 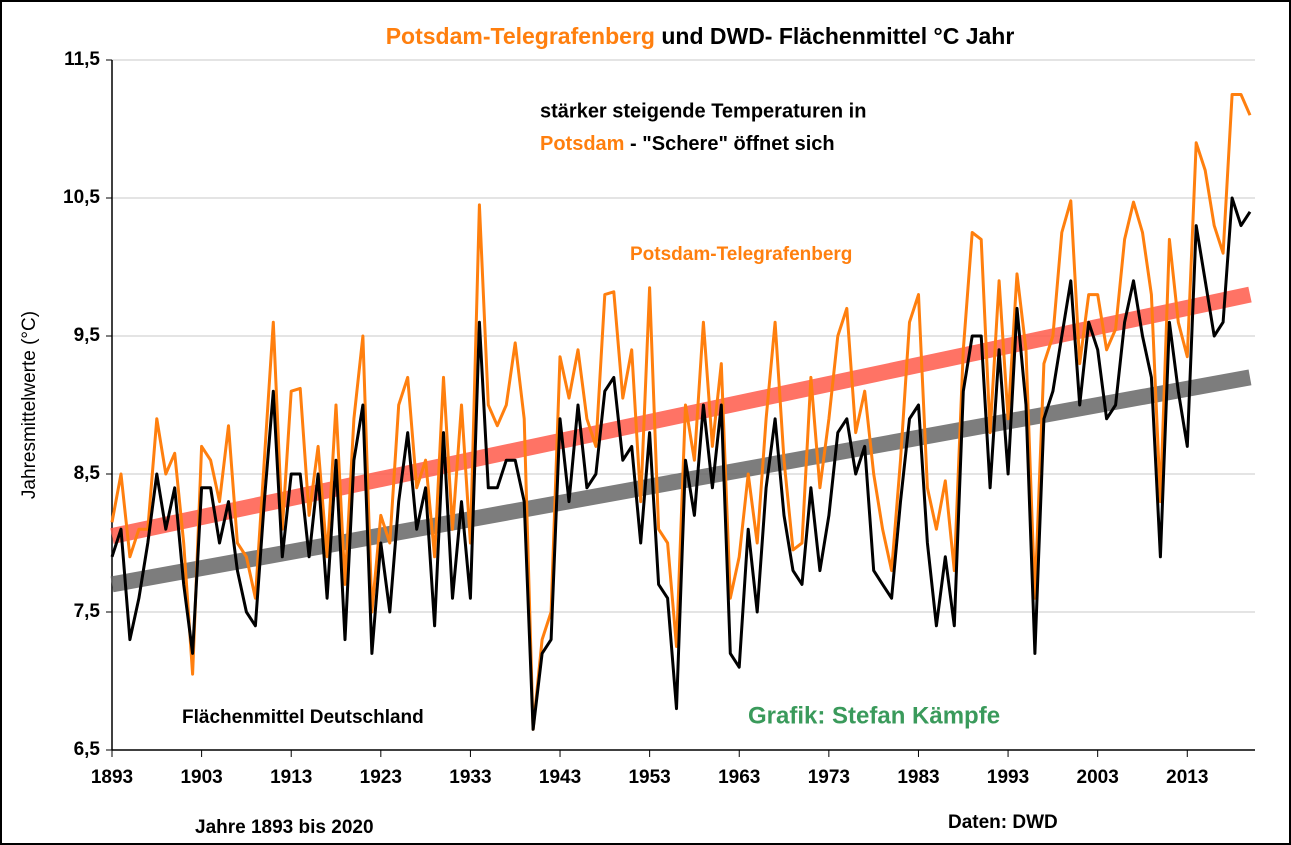 I want to click on source: Daten: DWD, so click(x=1003, y=822).